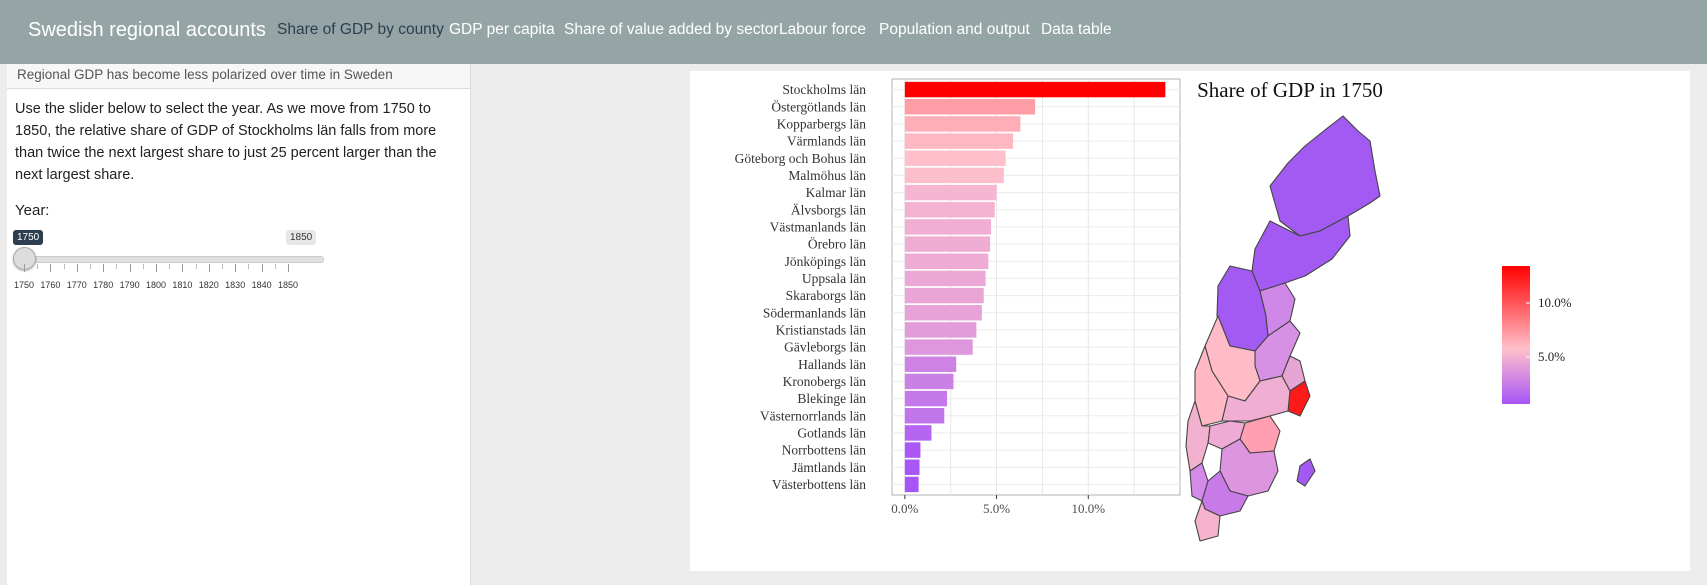  I want to click on kronoberg-blekinge-region, so click(1225, 493).